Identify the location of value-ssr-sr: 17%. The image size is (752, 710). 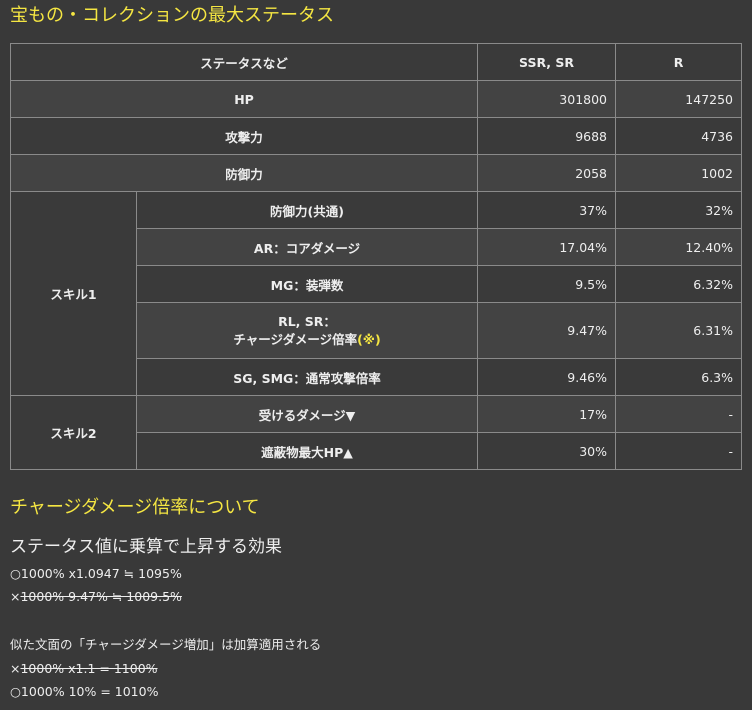
(547, 414).